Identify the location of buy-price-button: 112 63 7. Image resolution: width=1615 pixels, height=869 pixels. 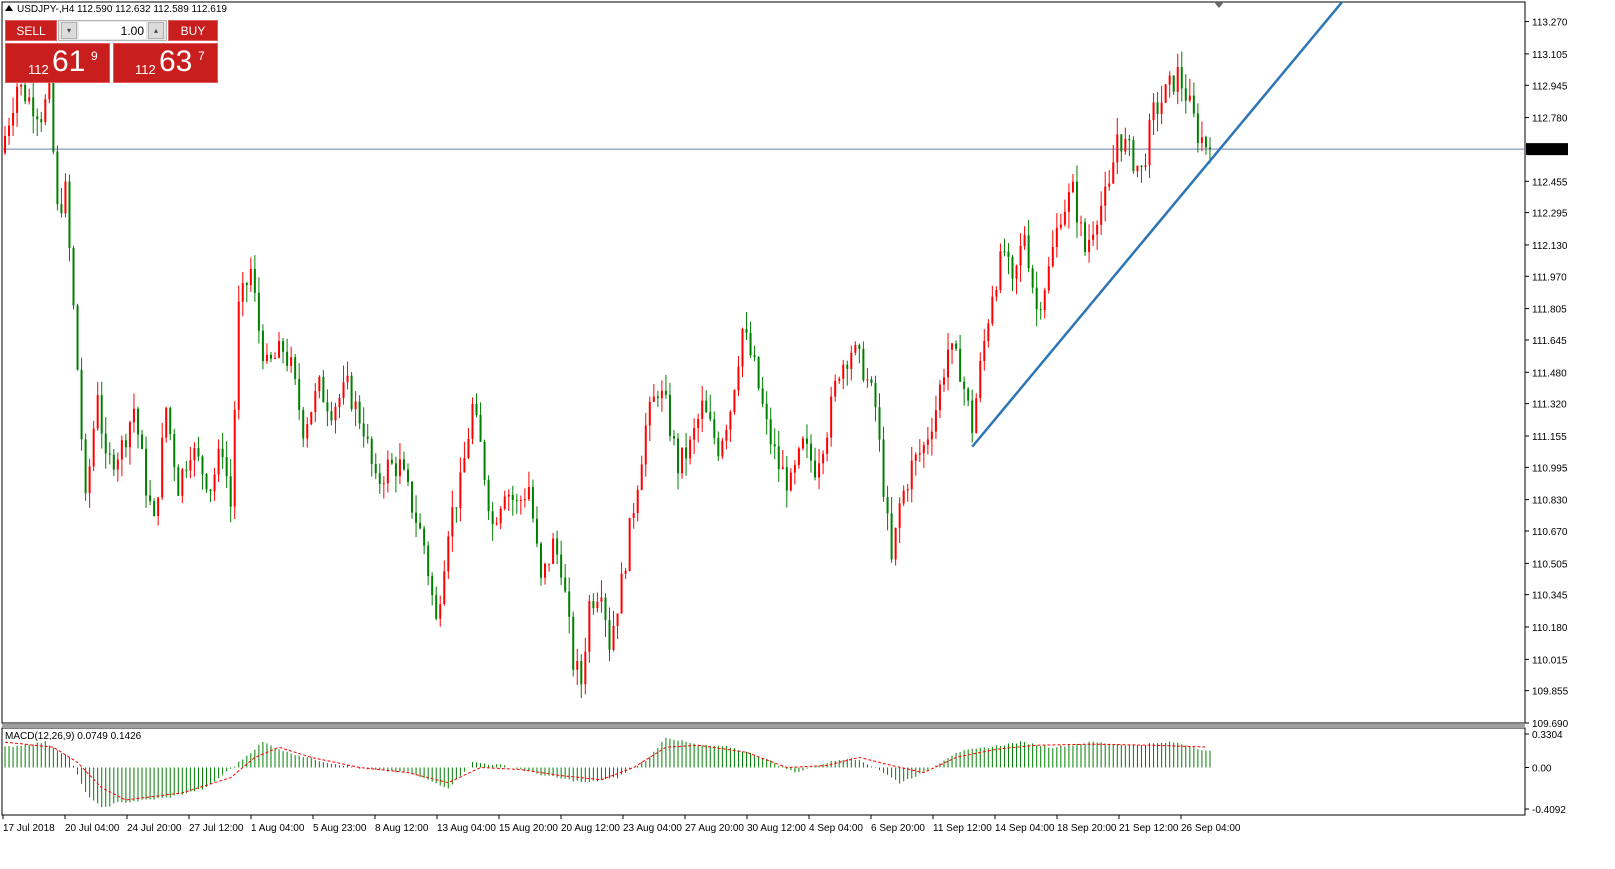
(165, 63).